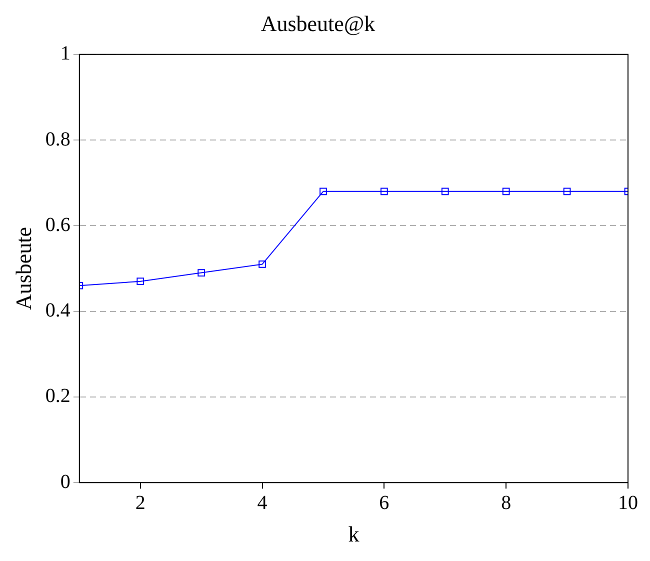 The width and height of the screenshot is (650, 561). Describe the element at coordinates (57, 396) in the screenshot. I see `y-tick-label: 0.2` at that location.